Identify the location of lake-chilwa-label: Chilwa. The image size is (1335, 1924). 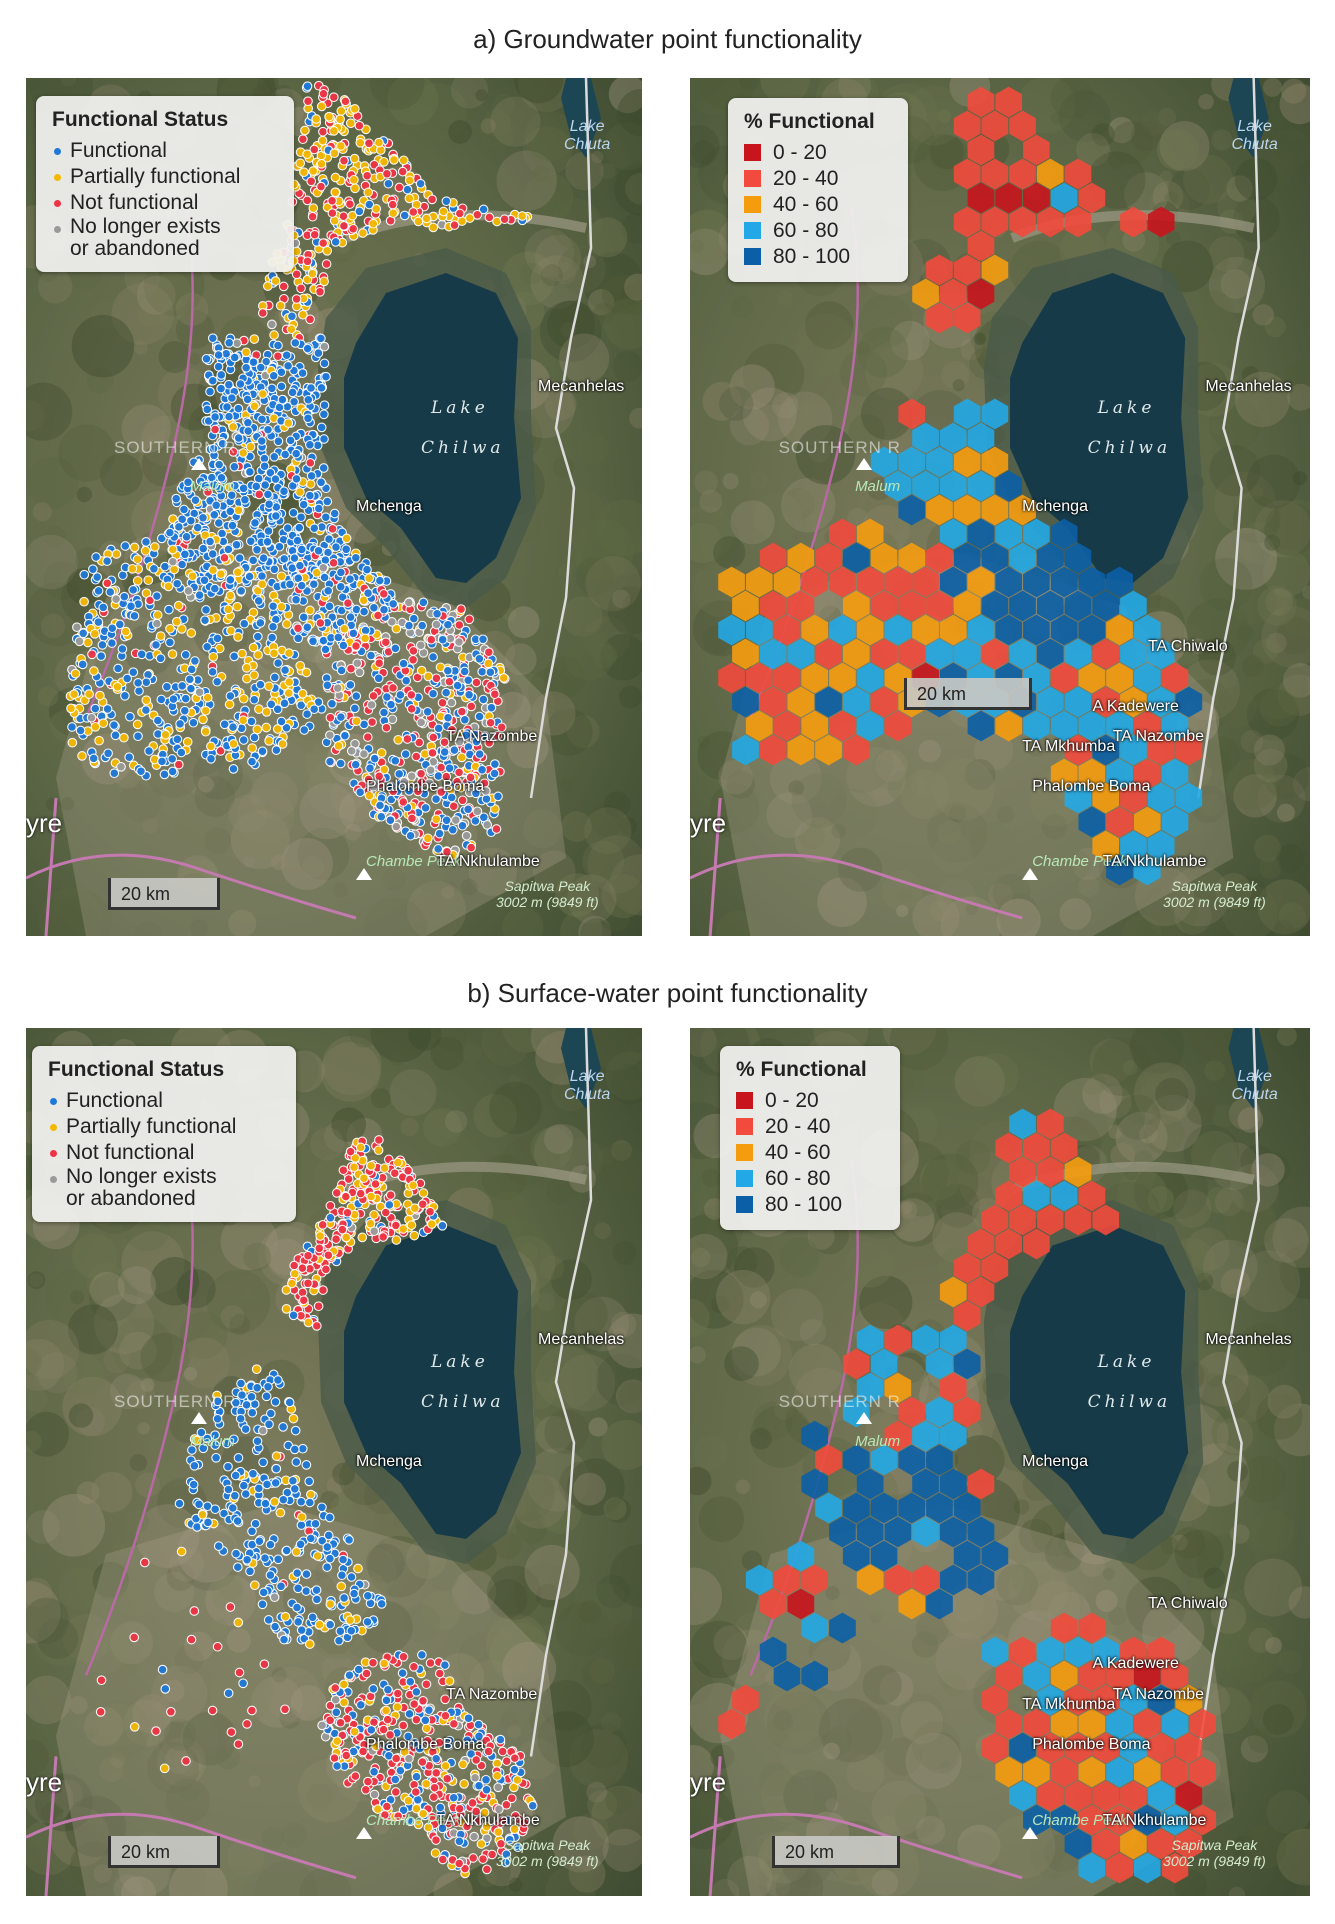
(463, 1402).